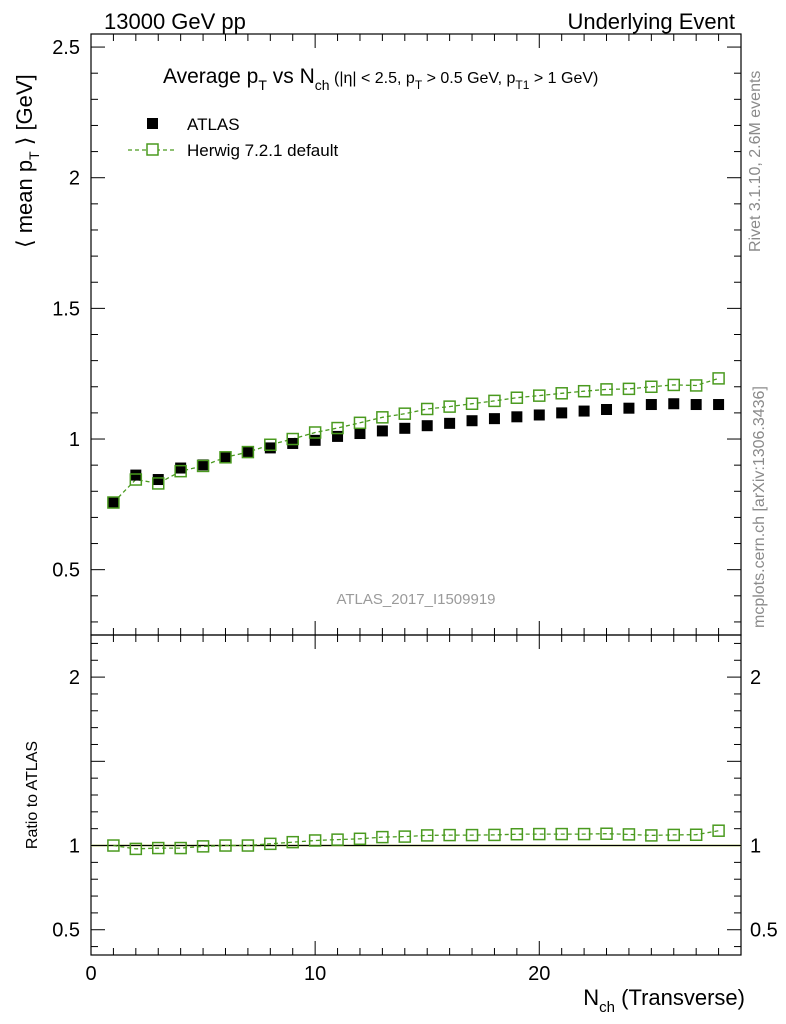 The height and width of the screenshot is (1024, 786). Describe the element at coordinates (74, 440) in the screenshot. I see `main-y-tick-label-1: 1` at that location.